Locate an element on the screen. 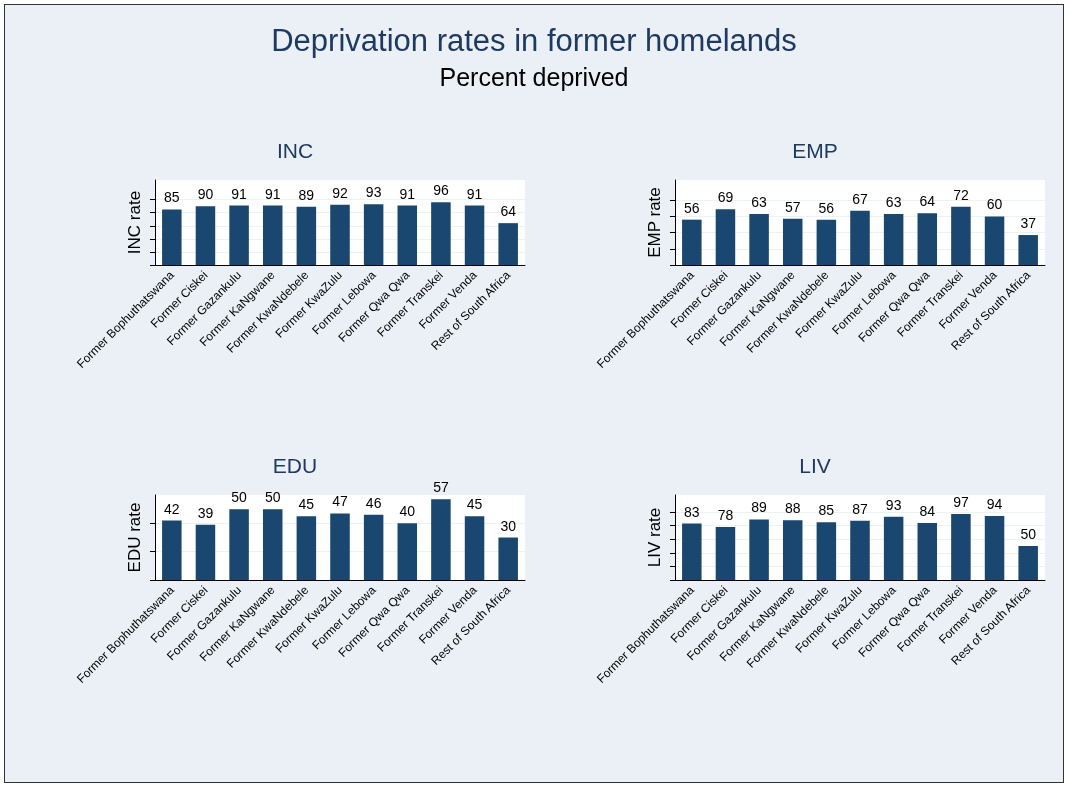 The width and height of the screenshot is (1070, 789). chart-title: EDU is located at coordinates (295, 465).